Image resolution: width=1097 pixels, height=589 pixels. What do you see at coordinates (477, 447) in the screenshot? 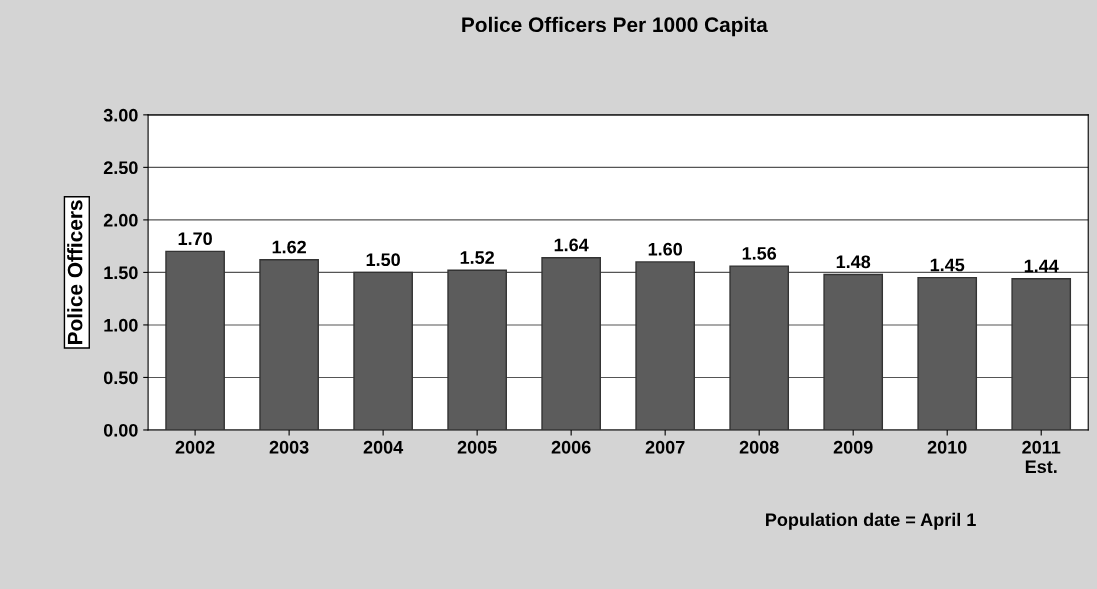
I see `x-tick-label: 2005` at bounding box center [477, 447].